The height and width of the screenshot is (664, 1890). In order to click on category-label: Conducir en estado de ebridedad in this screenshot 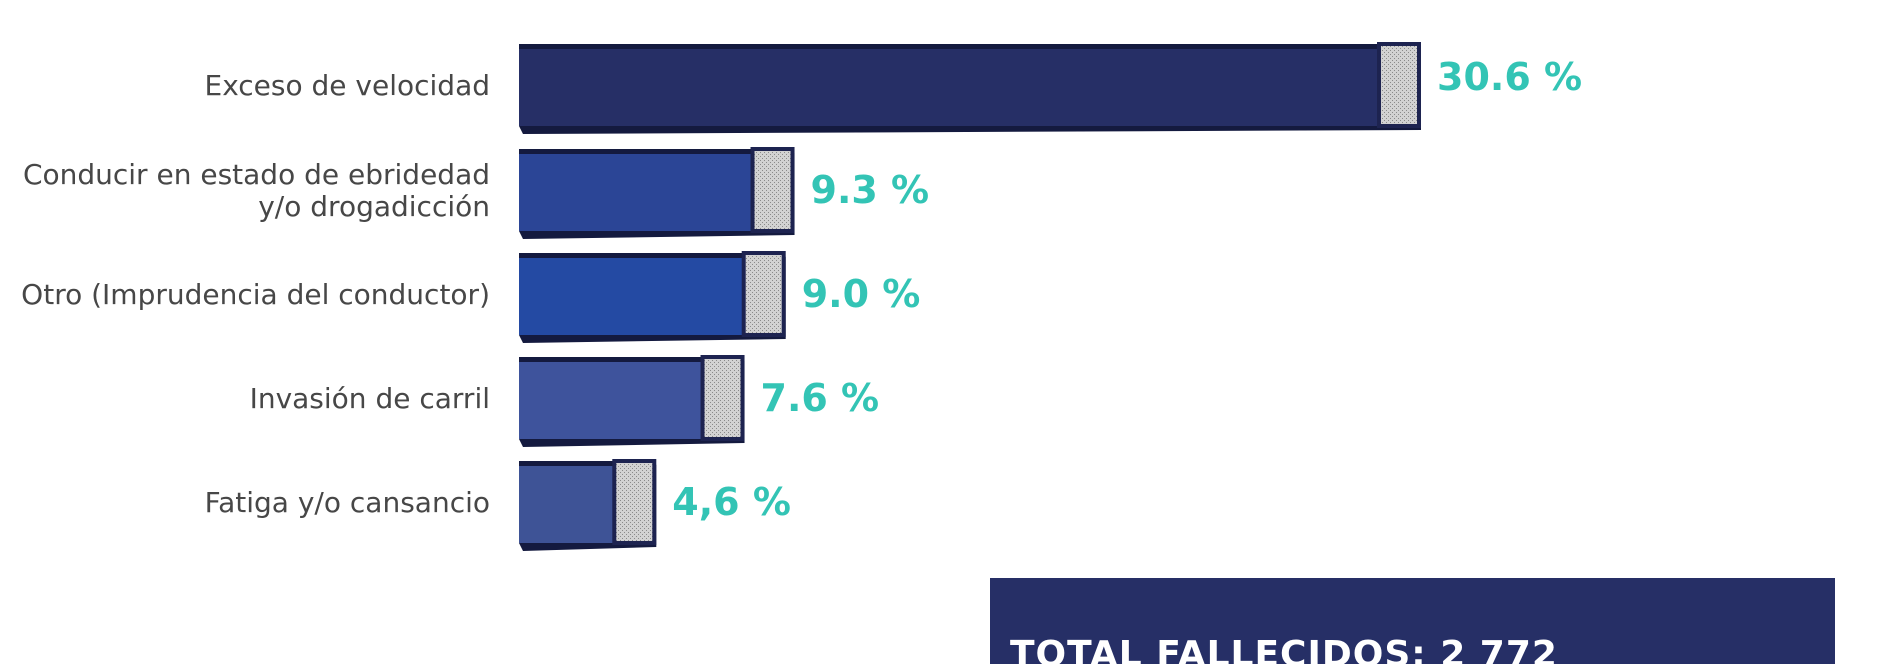, I will do `click(256, 174)`.